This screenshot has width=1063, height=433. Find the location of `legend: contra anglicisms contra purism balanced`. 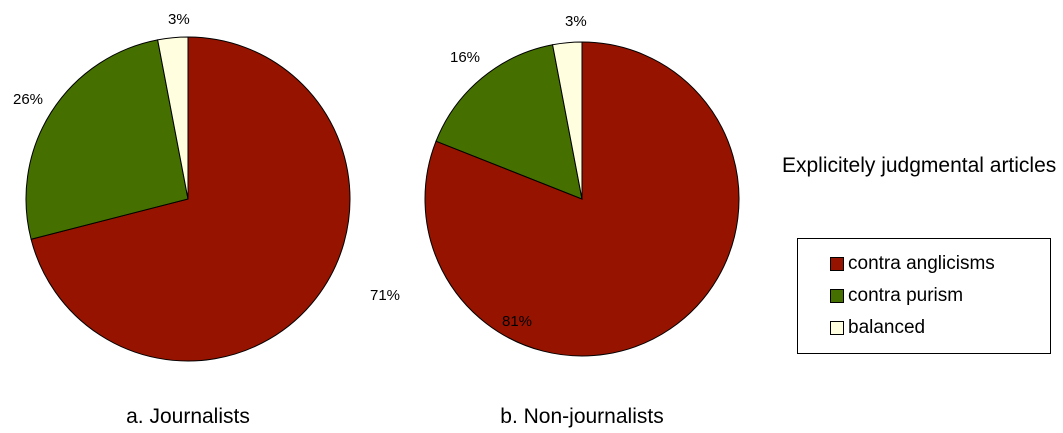

legend: contra anglicisms contra purism balanced is located at coordinates (924, 296).